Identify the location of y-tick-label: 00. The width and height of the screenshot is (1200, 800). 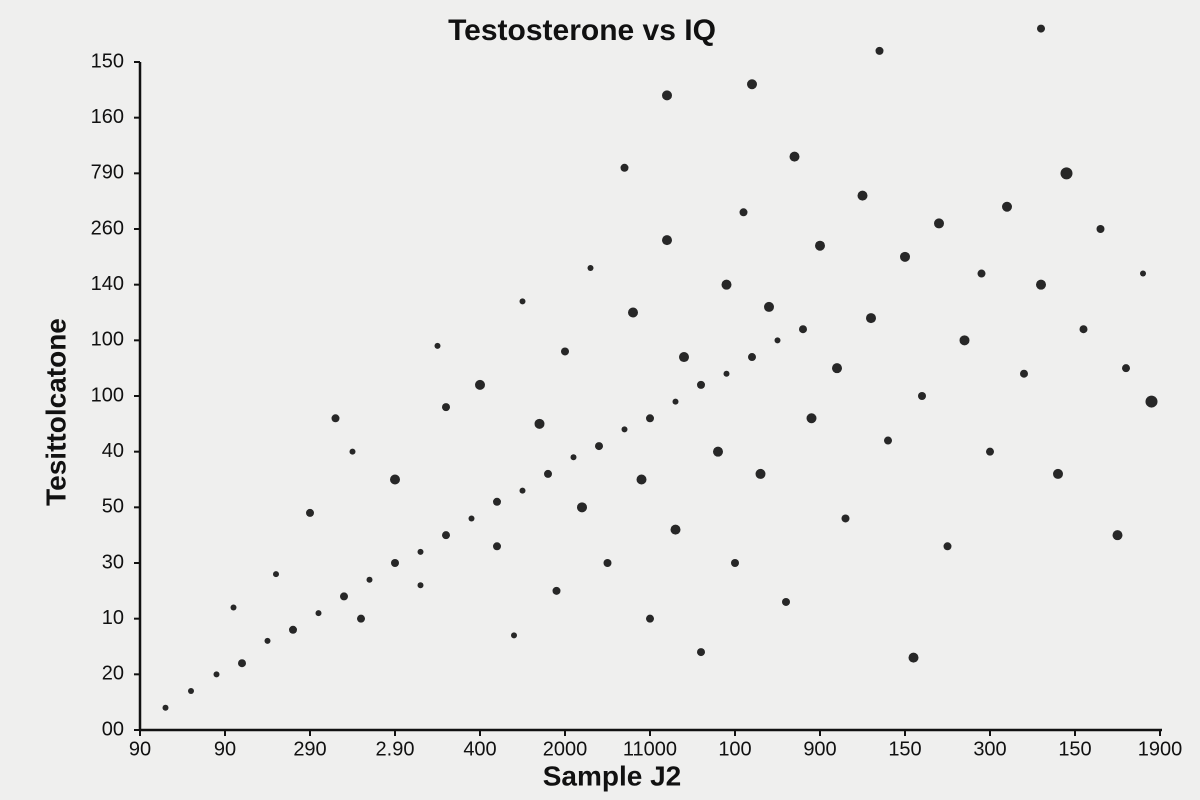
(113, 729).